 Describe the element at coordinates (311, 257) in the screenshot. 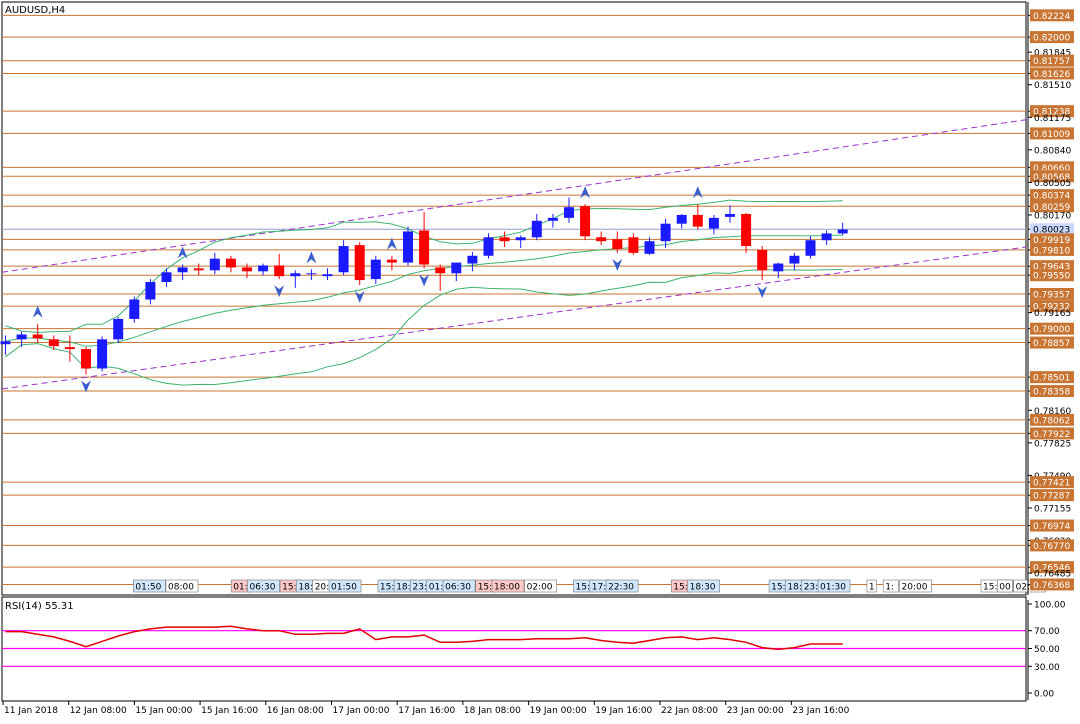

I see `fractal-up-arrow-icon` at that location.